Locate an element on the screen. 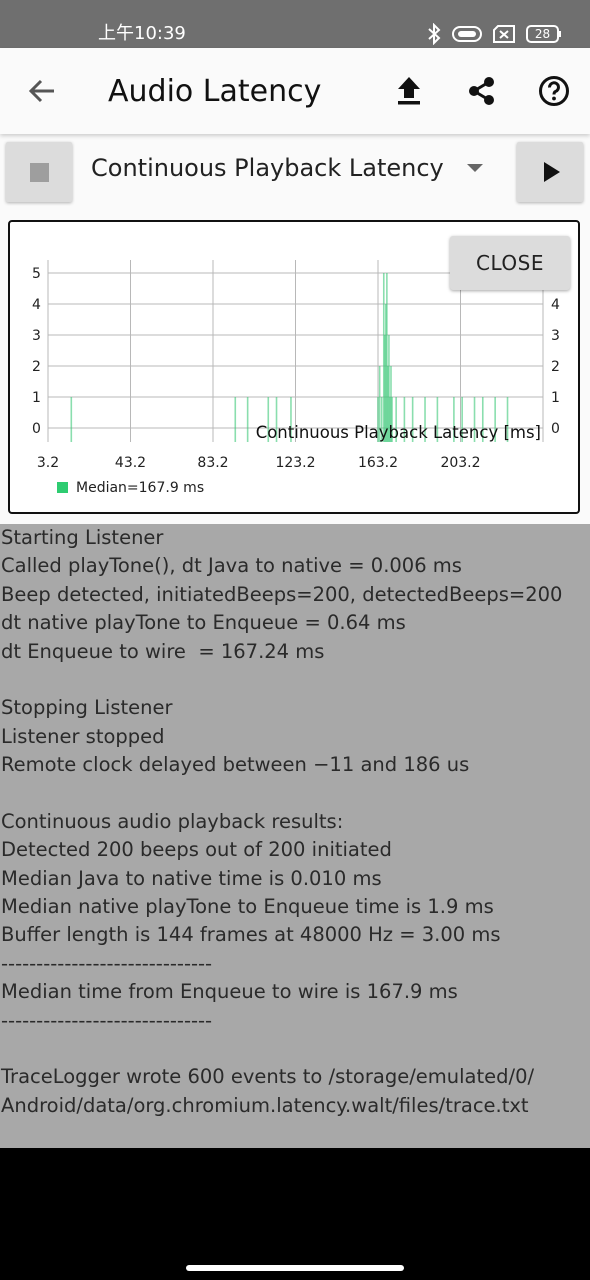 The width and height of the screenshot is (590, 1280). upload-icon is located at coordinates (409, 91).